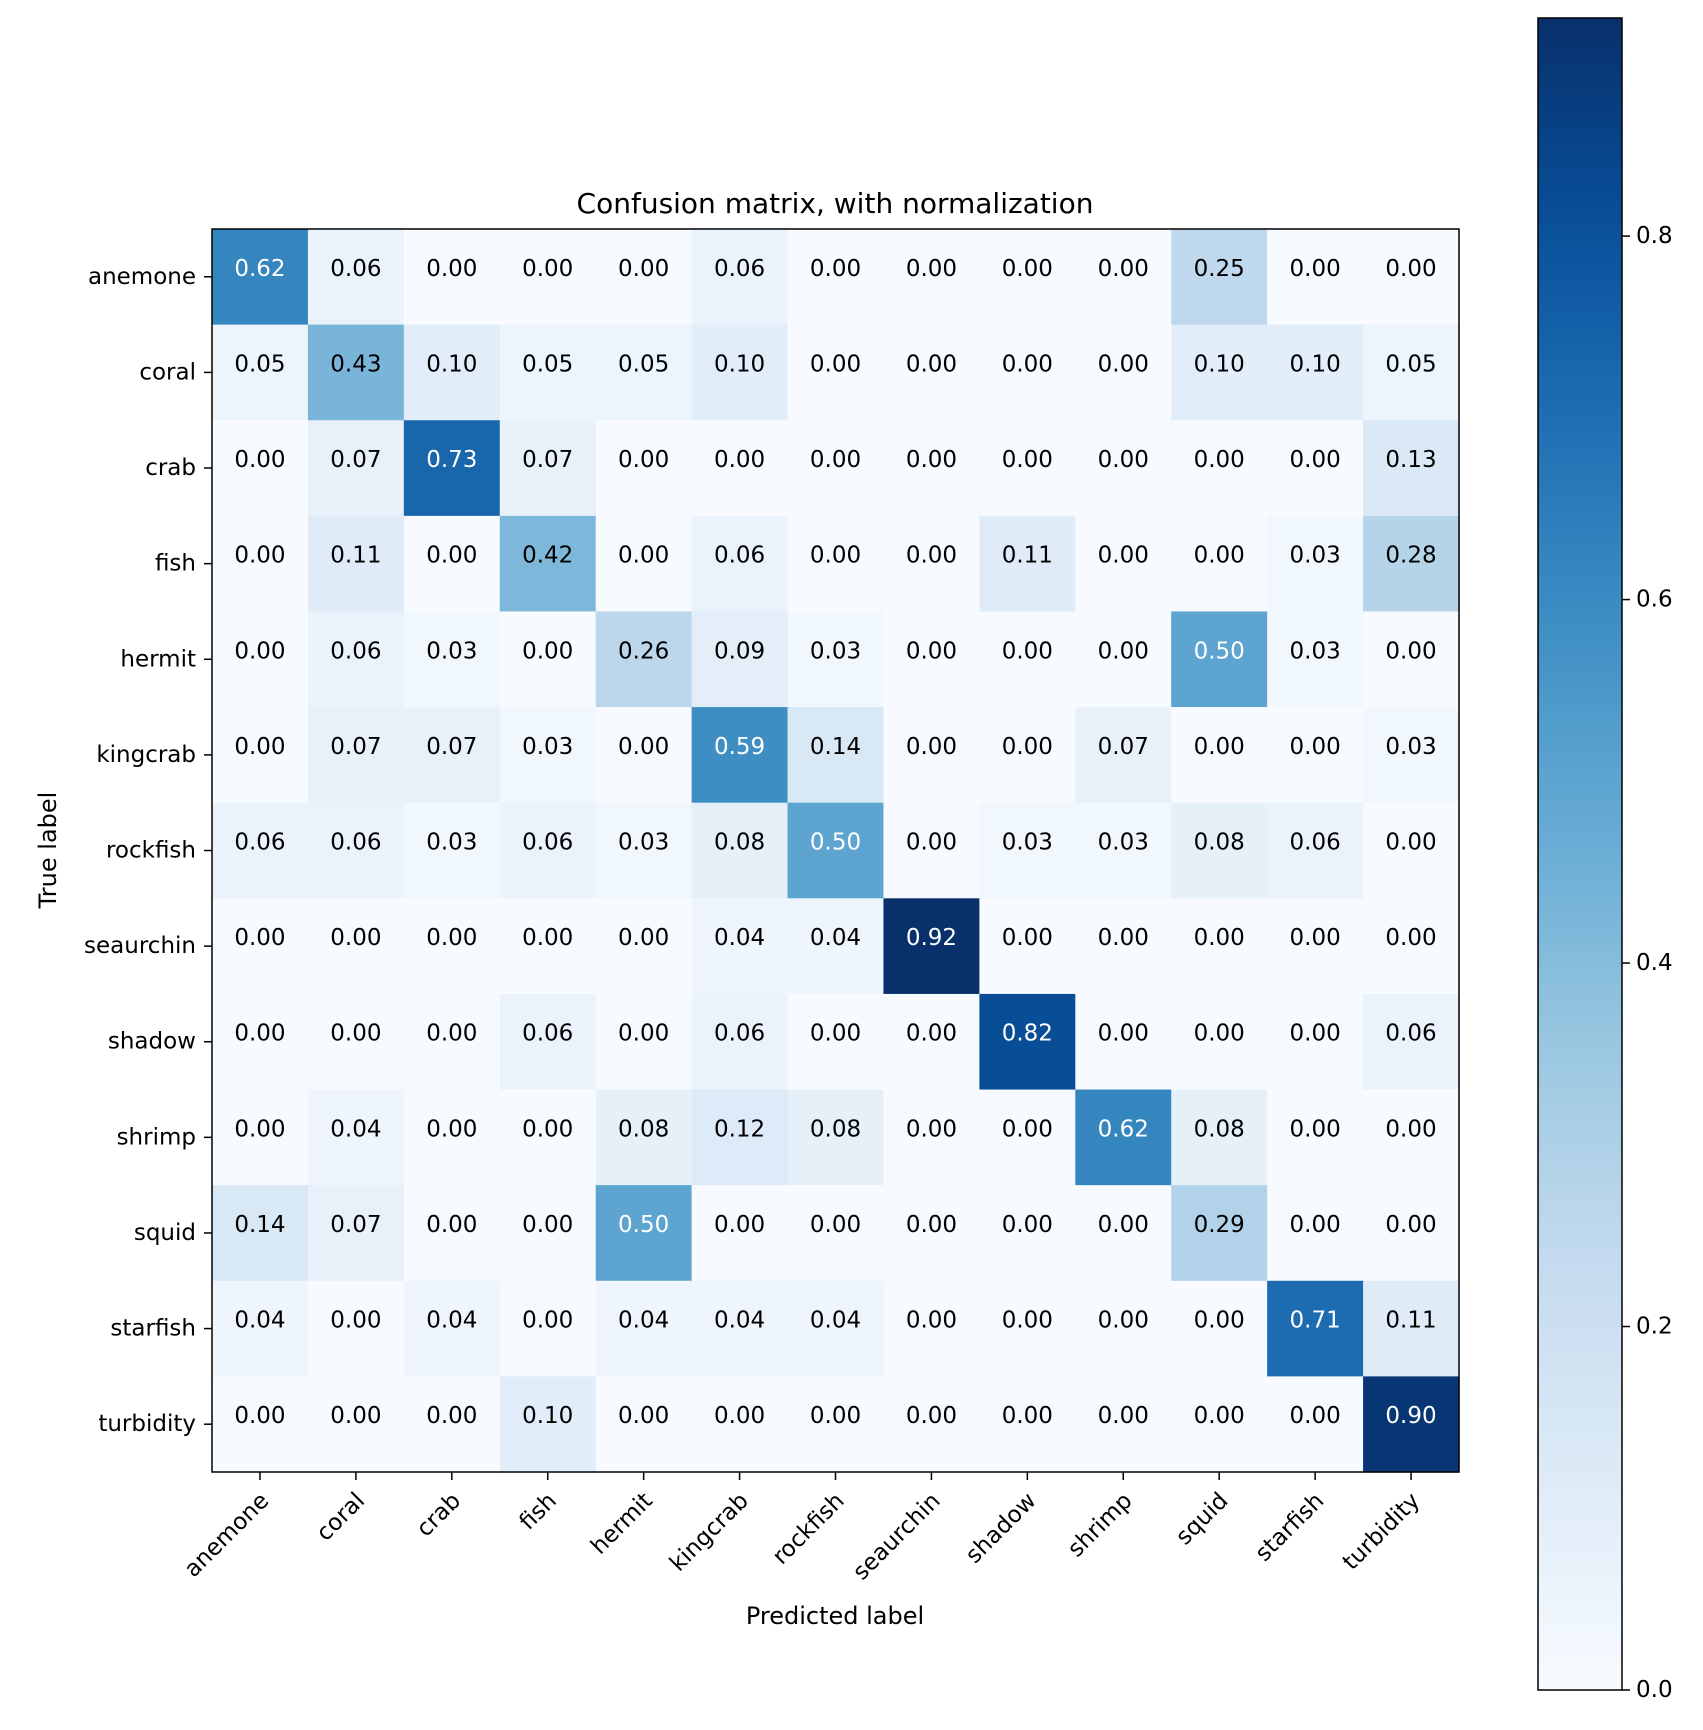 This screenshot has height=1730, width=1703. What do you see at coordinates (165, 1233) in the screenshot?
I see `y-tick-label: squid` at bounding box center [165, 1233].